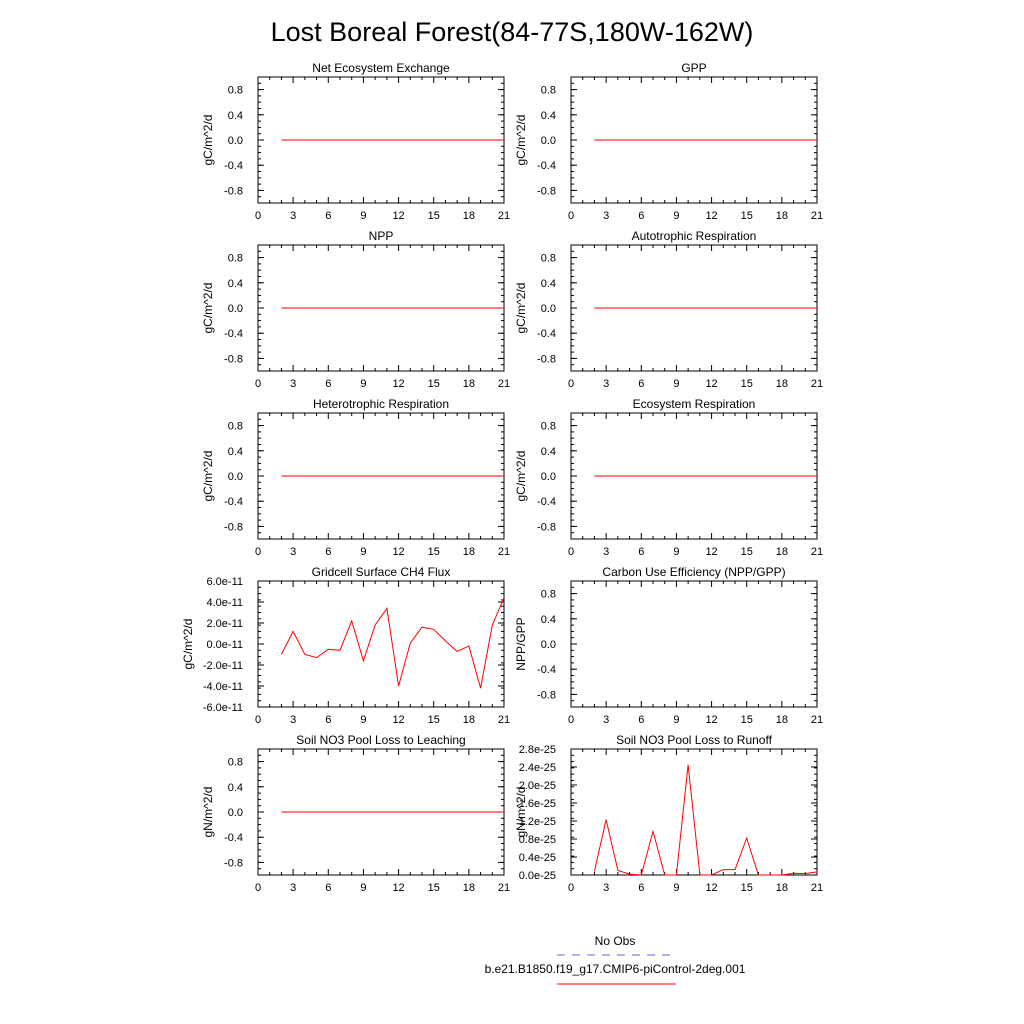  I want to click on panel-title: Net Ecosystem Exchange, so click(381, 68).